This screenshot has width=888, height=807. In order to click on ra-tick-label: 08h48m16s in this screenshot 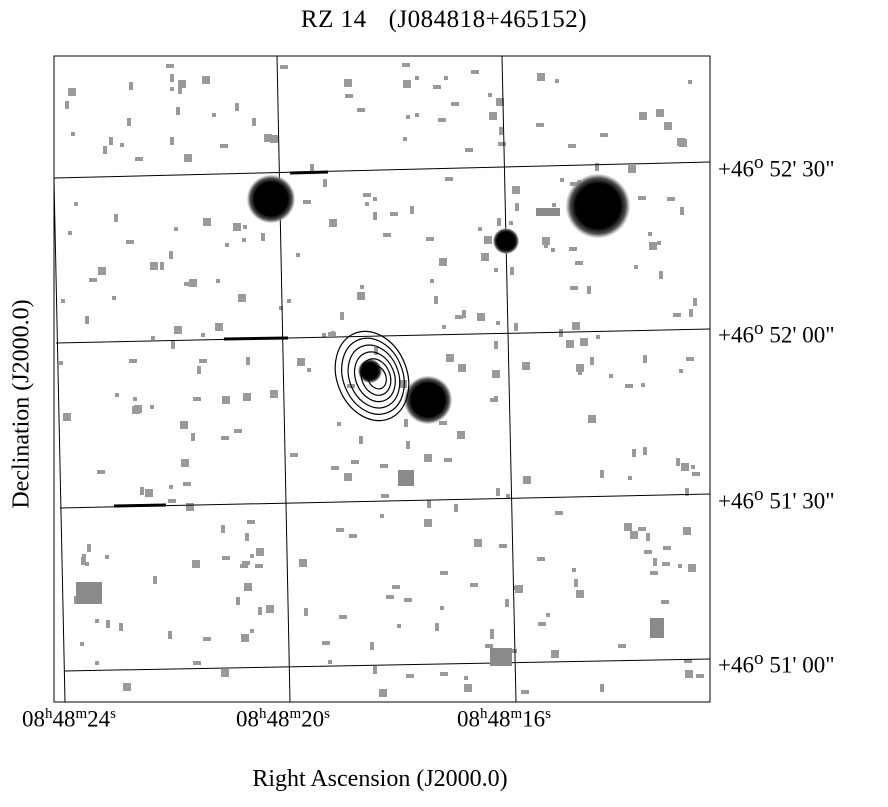, I will do `click(504, 719)`.